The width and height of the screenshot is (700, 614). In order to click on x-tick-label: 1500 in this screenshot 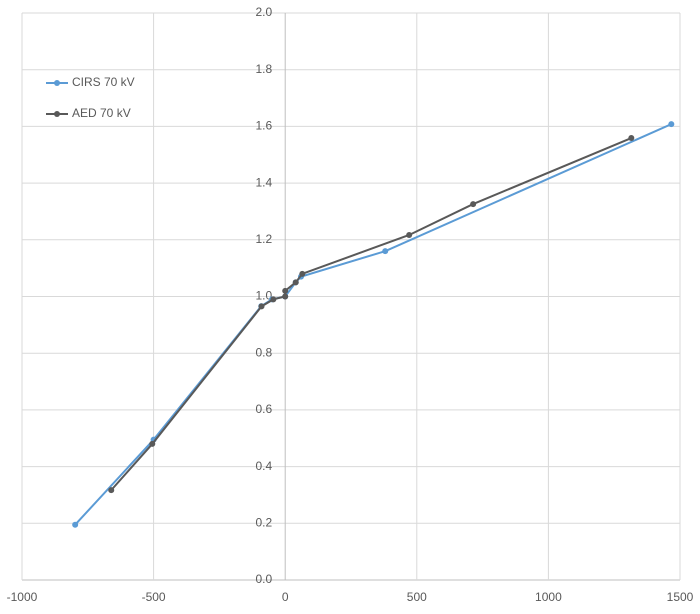, I will do `click(680, 597)`.